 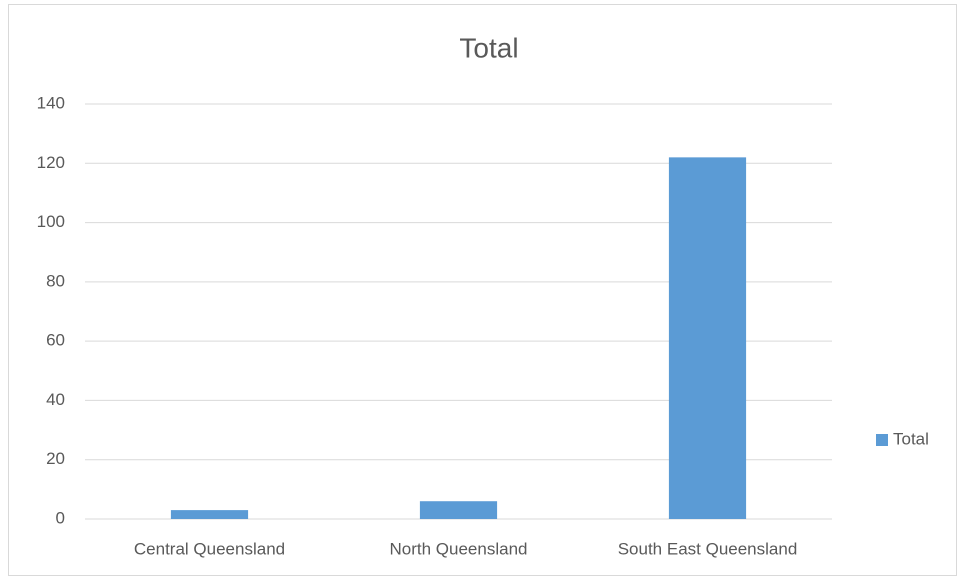 I want to click on y-tick-label: 20, so click(x=55, y=458).